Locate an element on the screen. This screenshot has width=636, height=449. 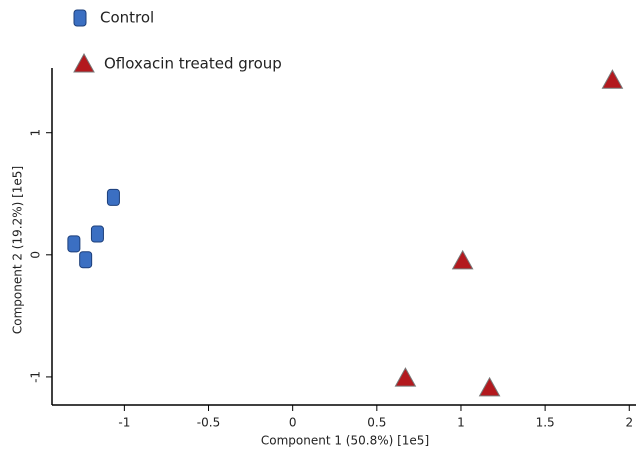
x-tick-label: 0.5 is located at coordinates (376, 423).